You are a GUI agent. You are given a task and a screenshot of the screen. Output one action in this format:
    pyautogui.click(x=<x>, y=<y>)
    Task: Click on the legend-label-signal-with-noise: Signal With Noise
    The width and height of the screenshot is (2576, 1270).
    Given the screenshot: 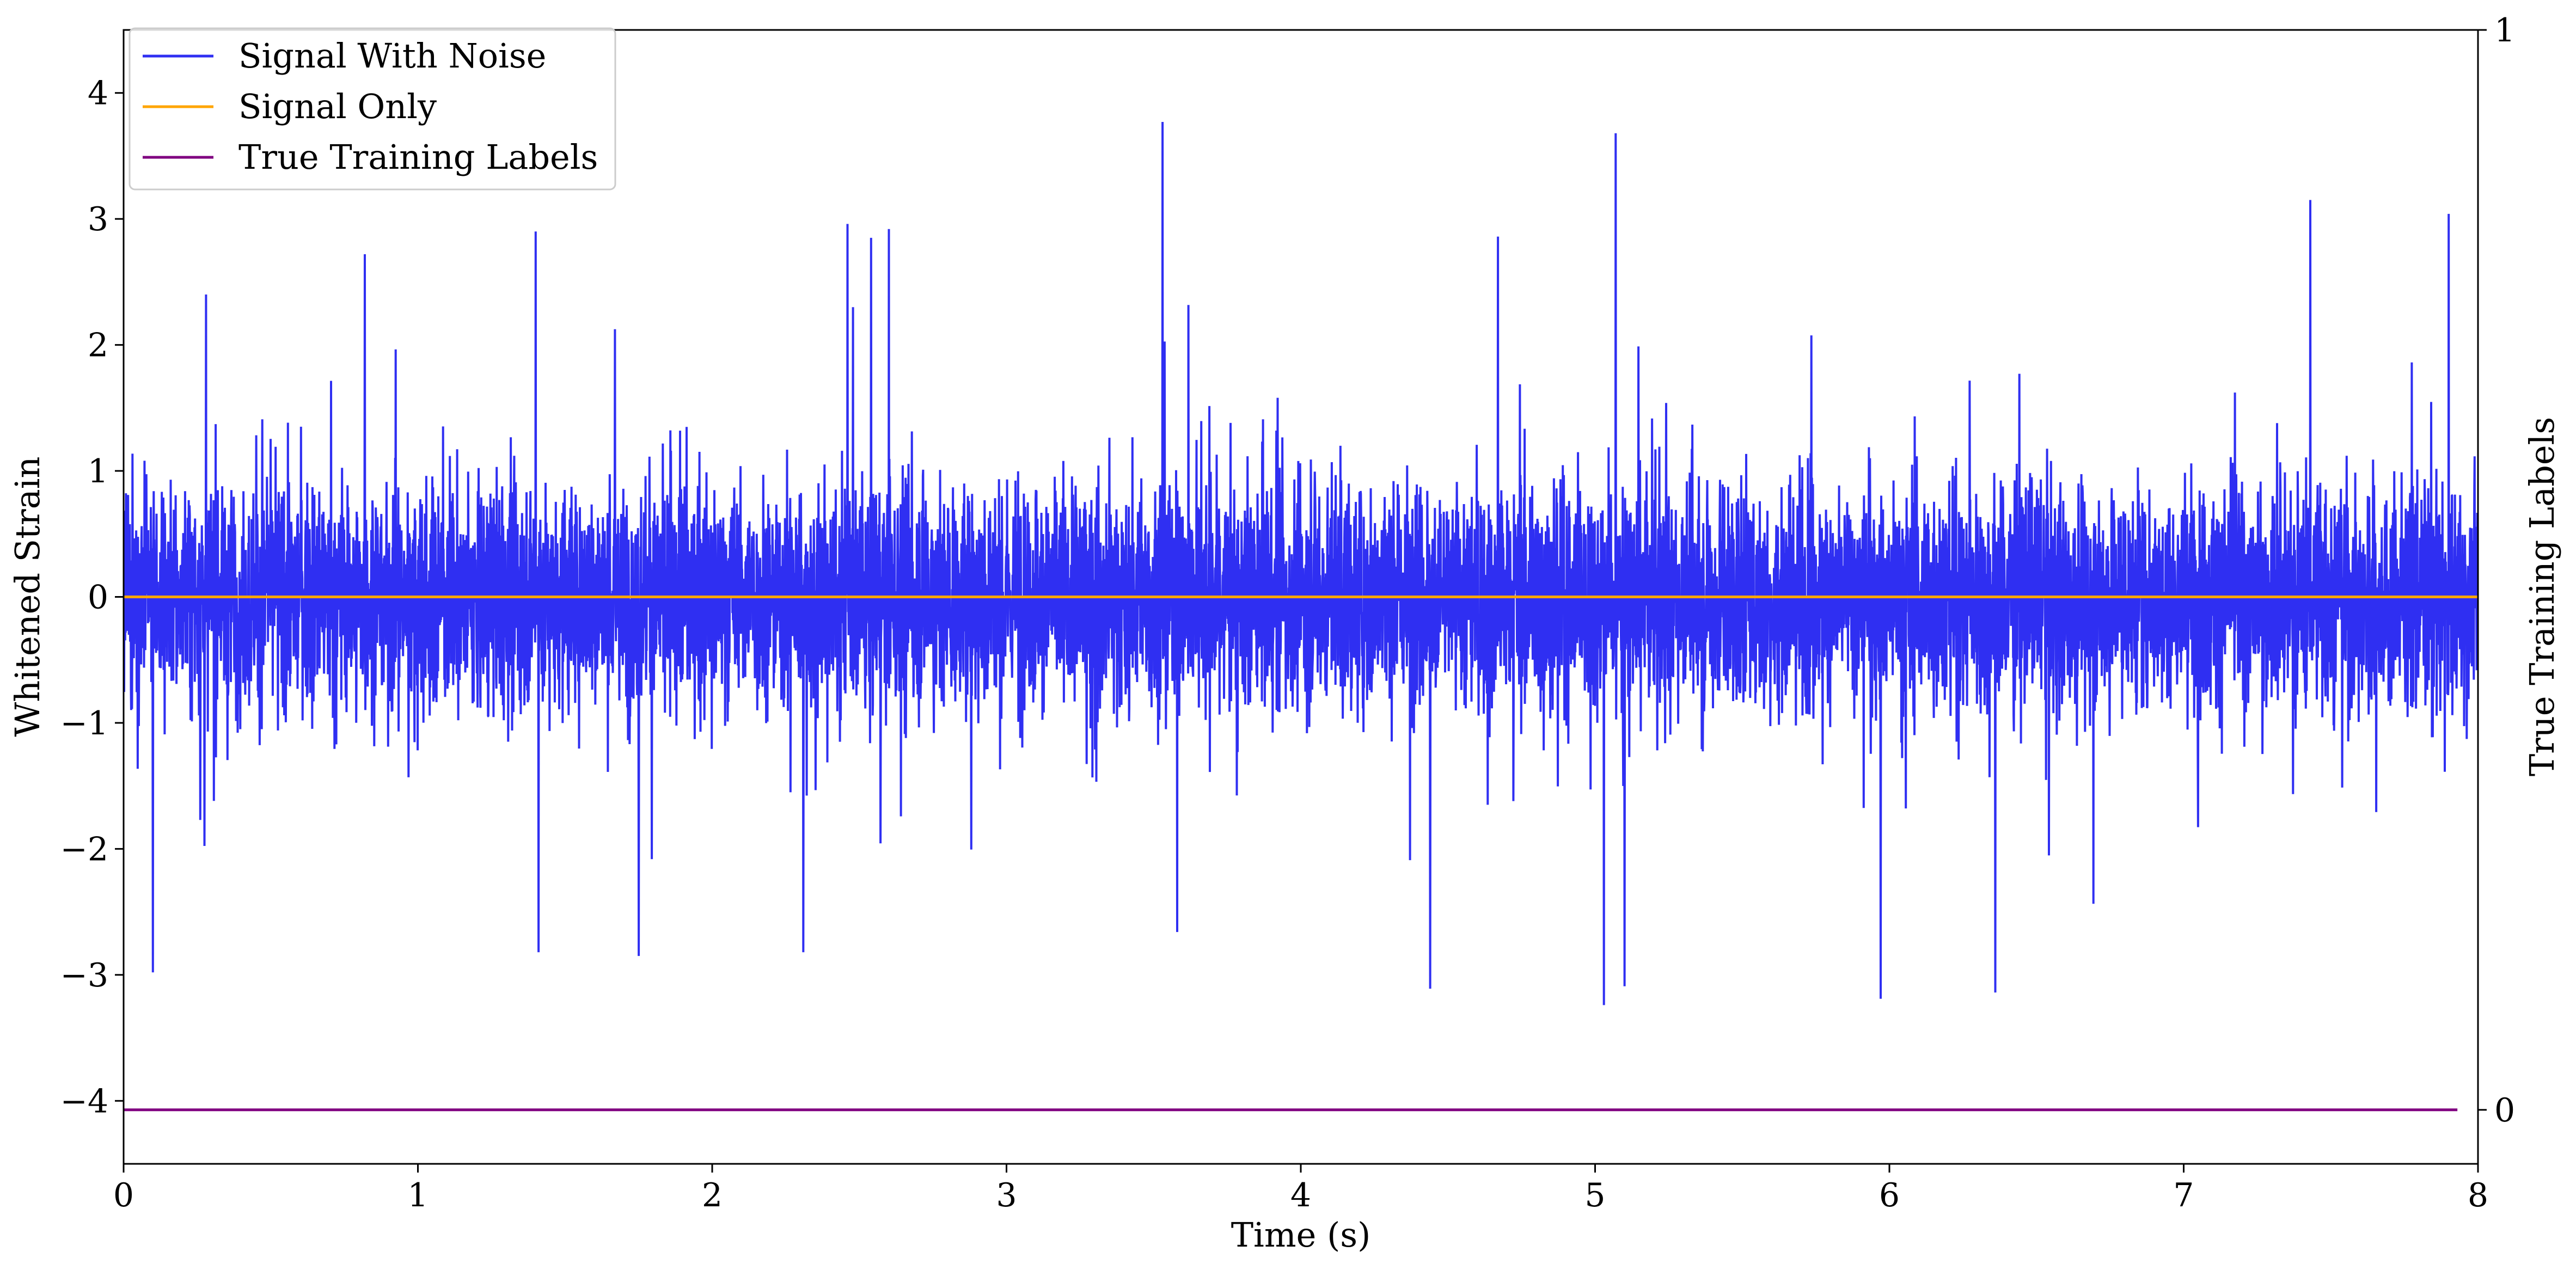 What is the action you would take?
    pyautogui.click(x=392, y=56)
    